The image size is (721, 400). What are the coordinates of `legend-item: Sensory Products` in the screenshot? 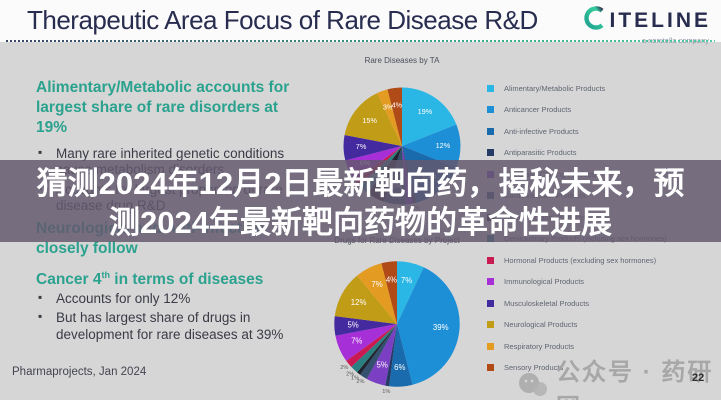 It's located at (577, 367).